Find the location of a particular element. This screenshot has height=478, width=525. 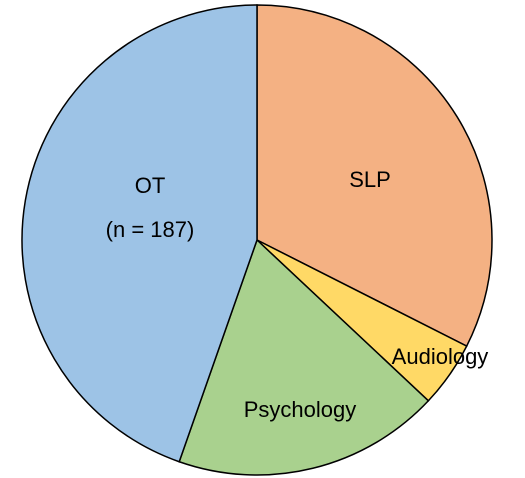

slice-label: Audiology is located at coordinates (440, 356).